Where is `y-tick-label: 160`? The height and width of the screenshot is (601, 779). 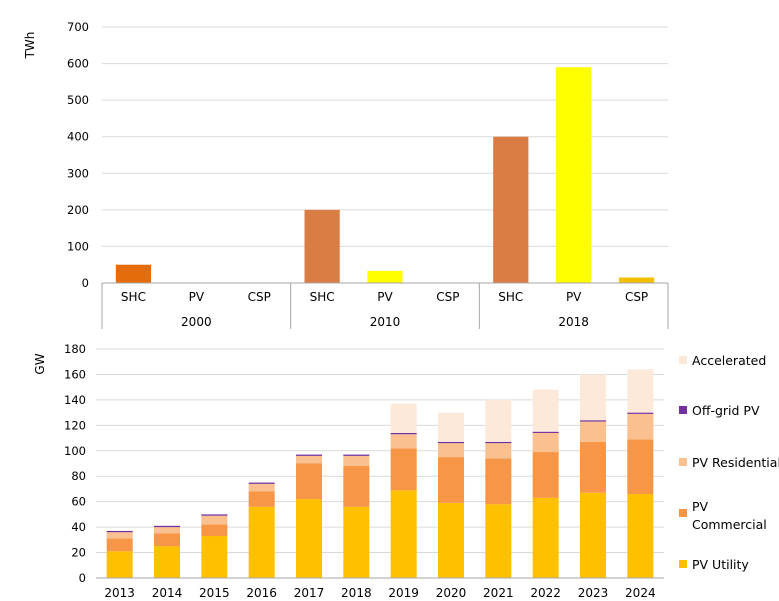 y-tick-label: 160 is located at coordinates (75, 374).